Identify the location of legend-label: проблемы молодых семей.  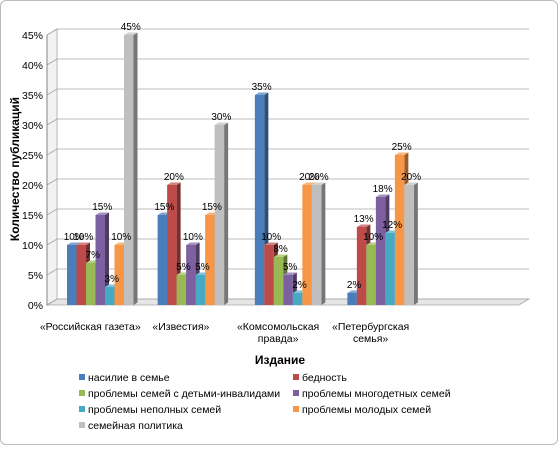
(366, 410).